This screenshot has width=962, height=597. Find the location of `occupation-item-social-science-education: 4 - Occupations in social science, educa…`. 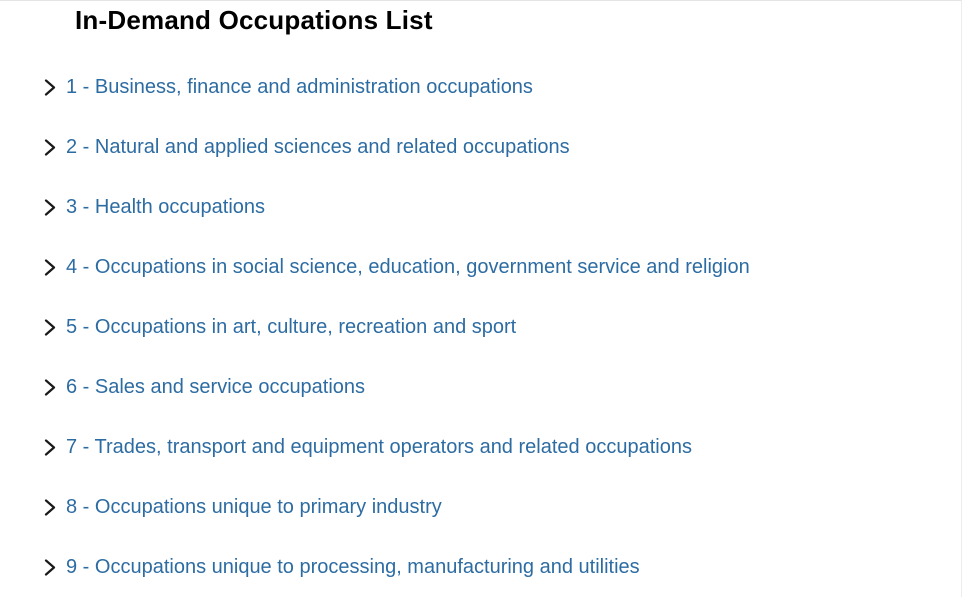

occupation-item-social-science-education: 4 - Occupations in social science, educa… is located at coordinates (480, 267).